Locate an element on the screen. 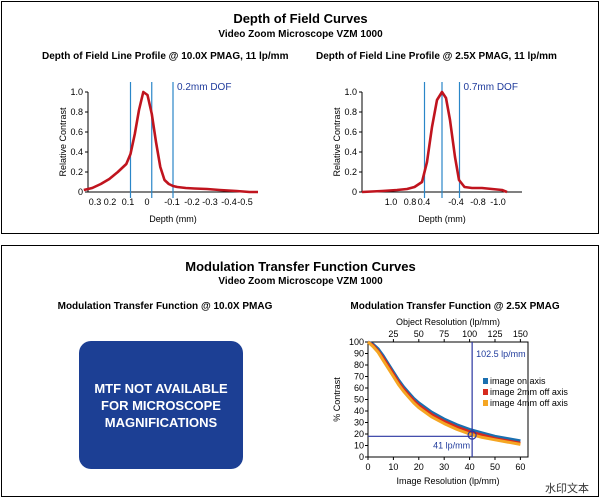  x-tick-label: 0.2 is located at coordinates (110, 202).